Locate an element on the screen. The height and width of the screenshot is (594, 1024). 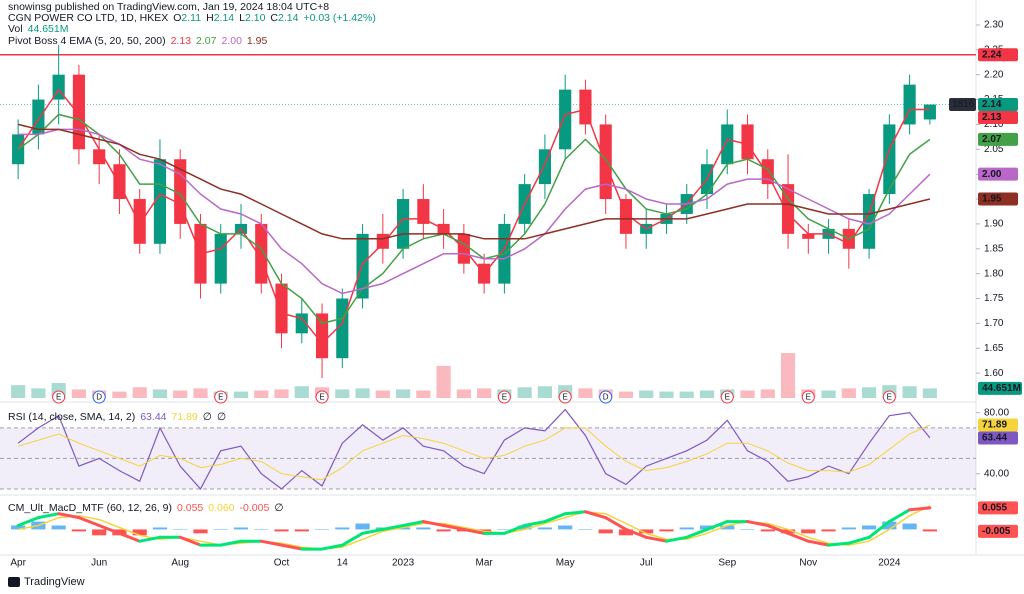
y-tick-label: 2.10 is located at coordinates (994, 124).